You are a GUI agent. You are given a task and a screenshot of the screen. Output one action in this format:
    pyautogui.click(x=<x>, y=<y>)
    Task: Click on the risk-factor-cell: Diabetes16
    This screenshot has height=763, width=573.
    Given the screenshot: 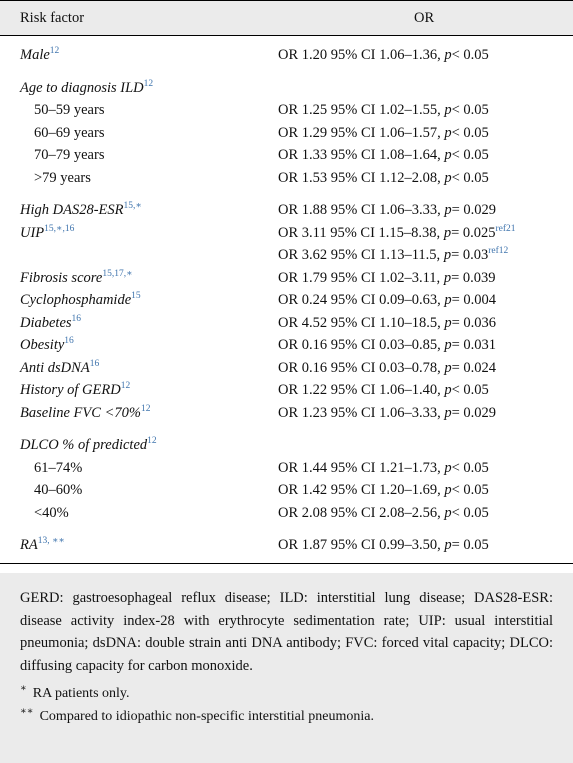 What is the action you would take?
    pyautogui.click(x=50, y=323)
    